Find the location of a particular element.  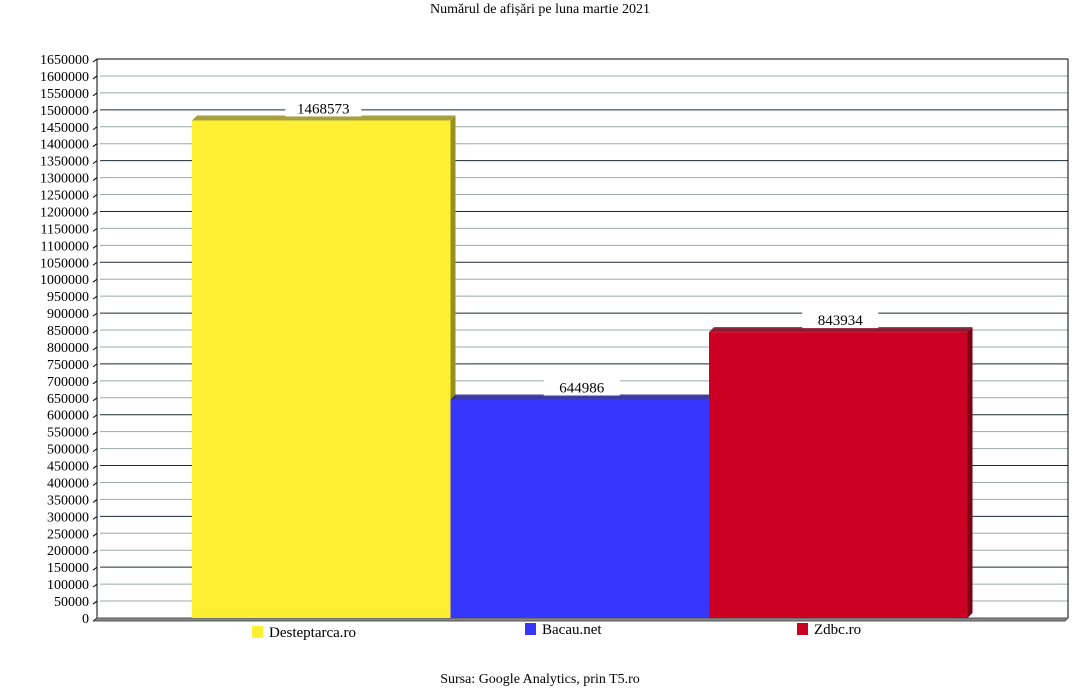

legend-label: Desteptarca.ro is located at coordinates (312, 633).